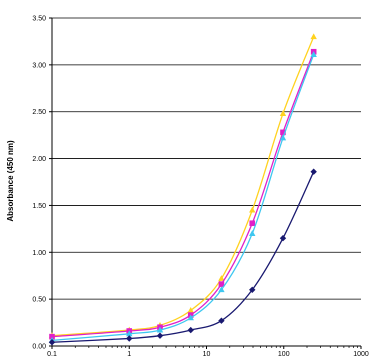 Image resolution: width=371 pixels, height=358 pixels. Describe the element at coordinates (39, 253) in the screenshot. I see `y-tick-label: 1.00` at that location.